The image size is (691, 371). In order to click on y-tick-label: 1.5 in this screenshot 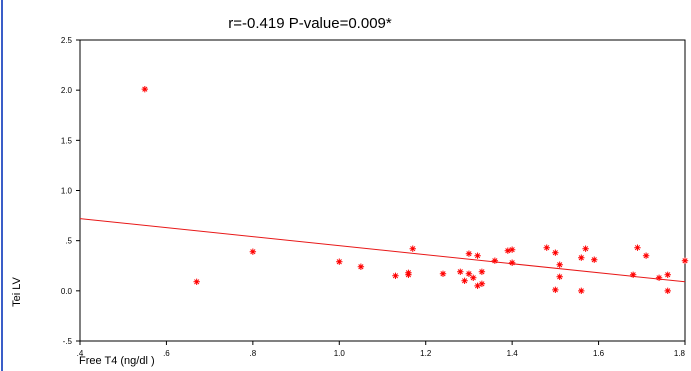, I will do `click(67, 140)`.